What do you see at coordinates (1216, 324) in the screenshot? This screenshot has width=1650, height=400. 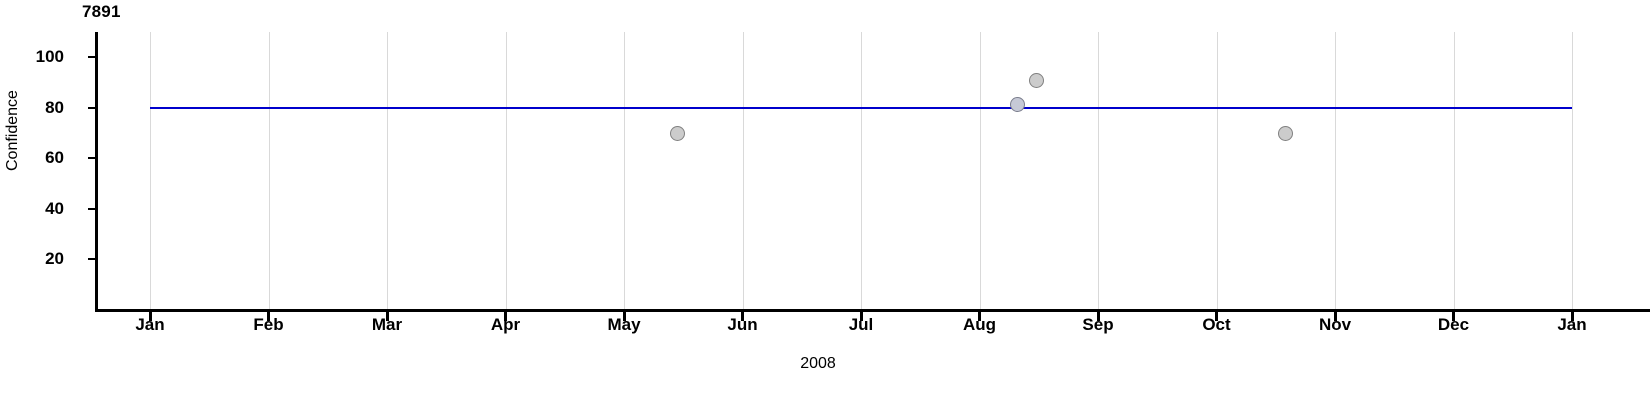 I see `x-tick-label-oct-9: Oct` at bounding box center [1216, 324].